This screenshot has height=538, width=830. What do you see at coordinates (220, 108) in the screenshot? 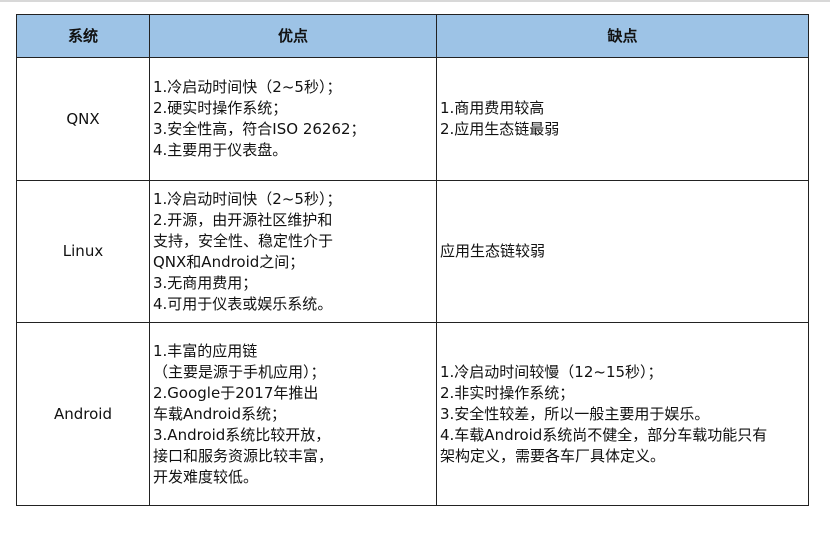
I see `pros-line: 2.硬实时操作系统；` at bounding box center [220, 108].